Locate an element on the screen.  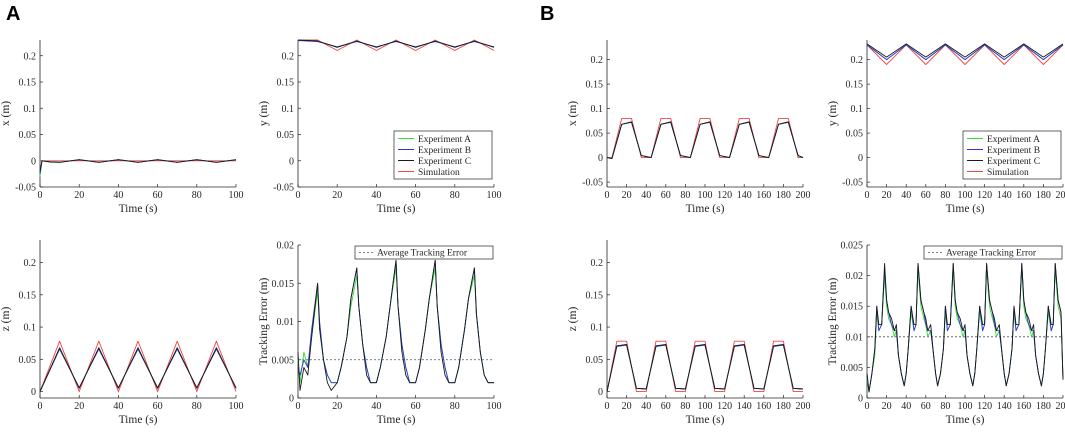
y-tick-label: 0.005 is located at coordinates (283, 360).